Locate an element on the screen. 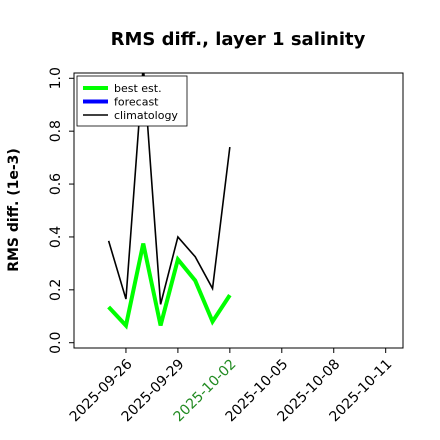 The image size is (440, 440). y-axis-label: RMS diff. (1e-3) is located at coordinates (14, 210).